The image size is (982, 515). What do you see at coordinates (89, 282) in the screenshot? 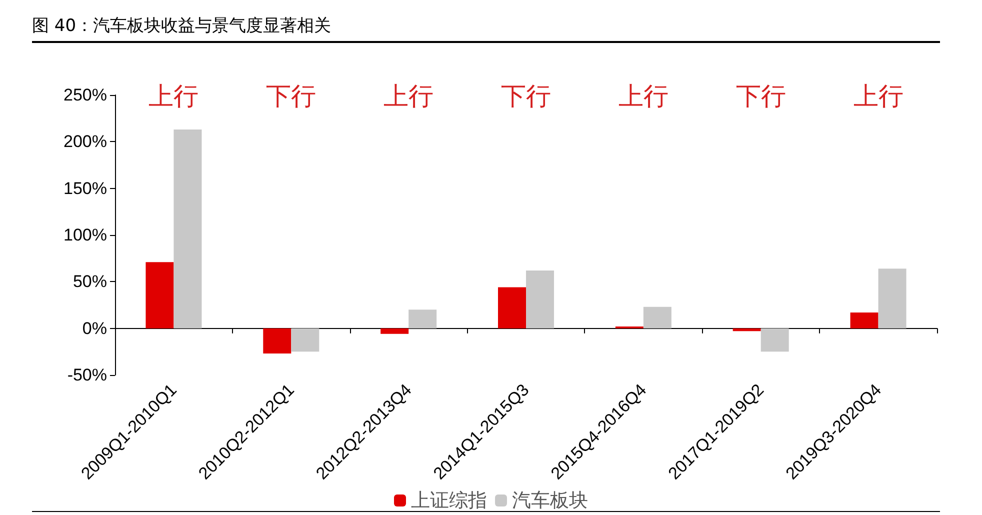
I see `y-tick-label: 50%` at bounding box center [89, 282].